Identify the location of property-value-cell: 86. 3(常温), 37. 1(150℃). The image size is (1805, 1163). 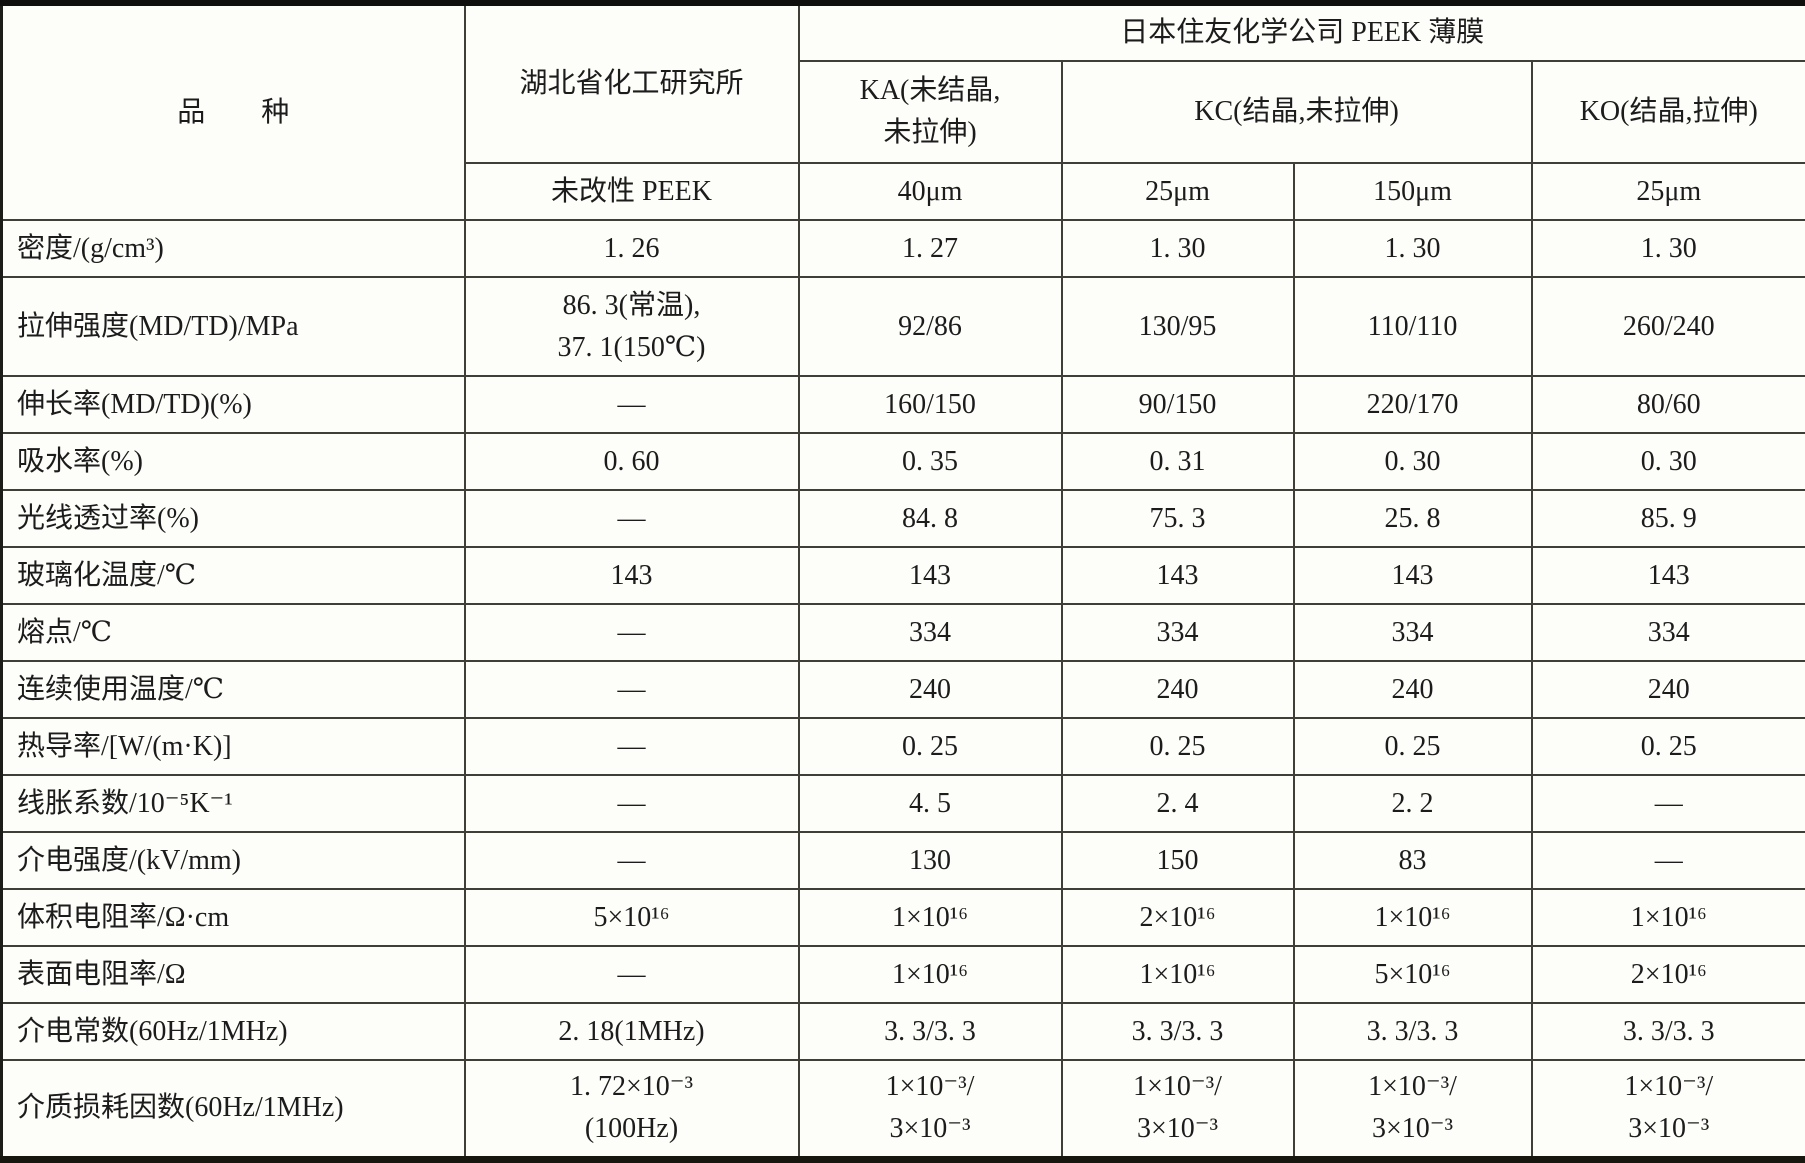
(631, 326).